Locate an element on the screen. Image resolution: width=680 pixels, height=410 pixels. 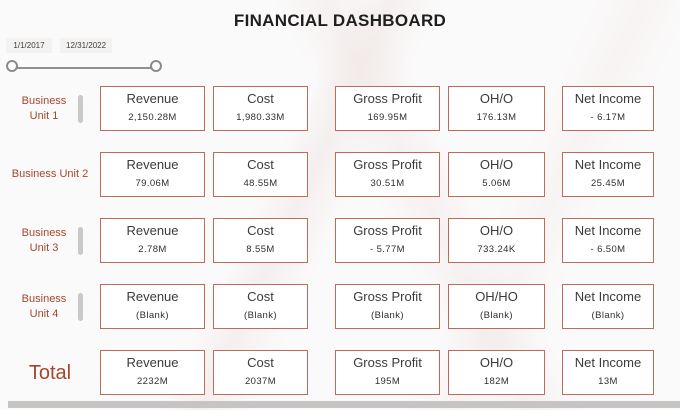
kpi-card-revenue: Revenue (Blank) is located at coordinates (152, 306).